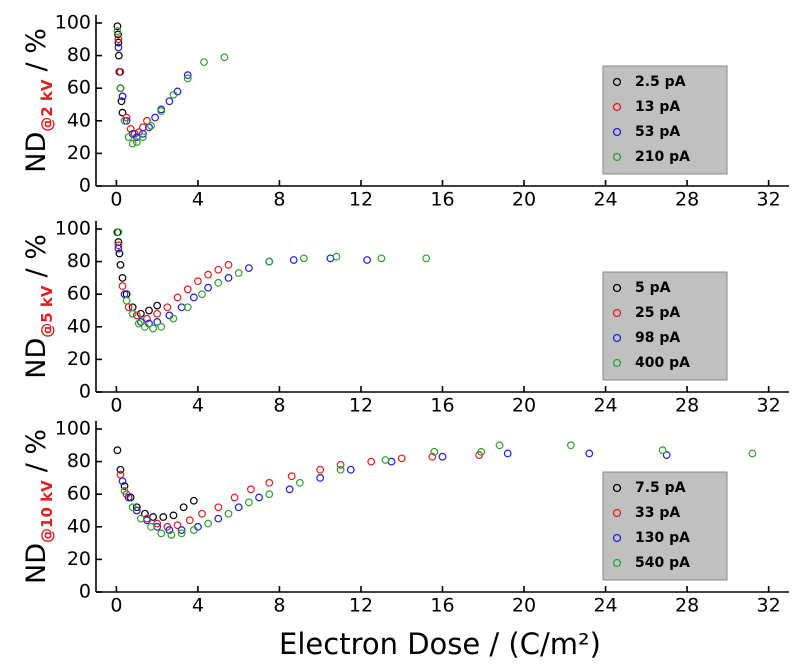  I want to click on legend-label: 2.5 pA, so click(660, 82).